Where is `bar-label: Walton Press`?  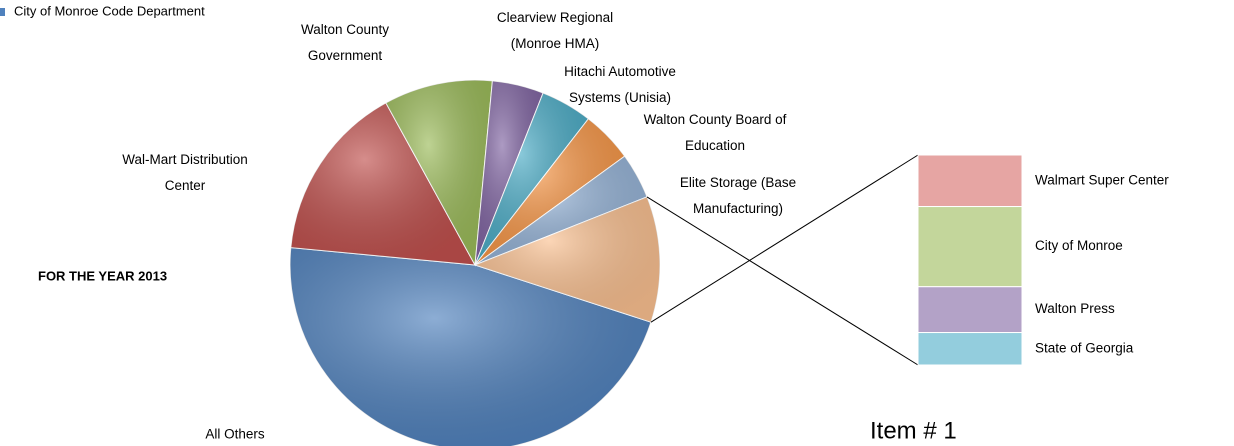 bar-label: Walton Press is located at coordinates (1075, 308).